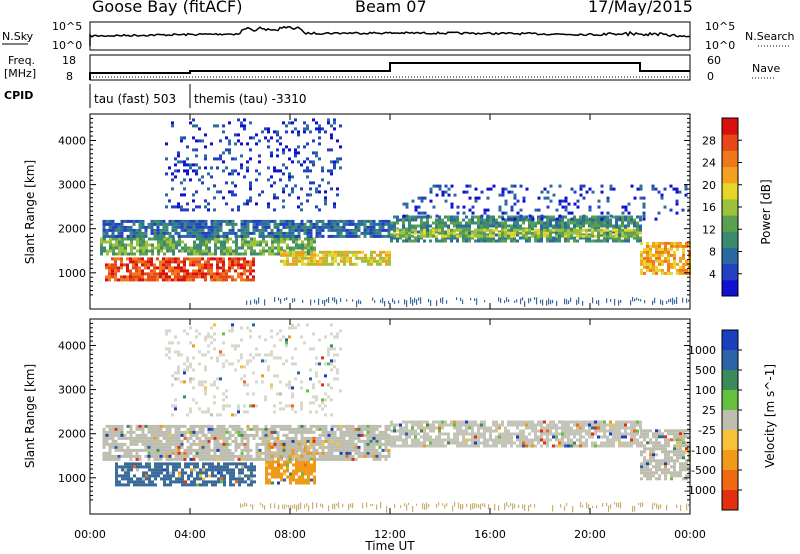  Describe the element at coordinates (295, 300) in the screenshot. I see `scatter-mark` at that location.